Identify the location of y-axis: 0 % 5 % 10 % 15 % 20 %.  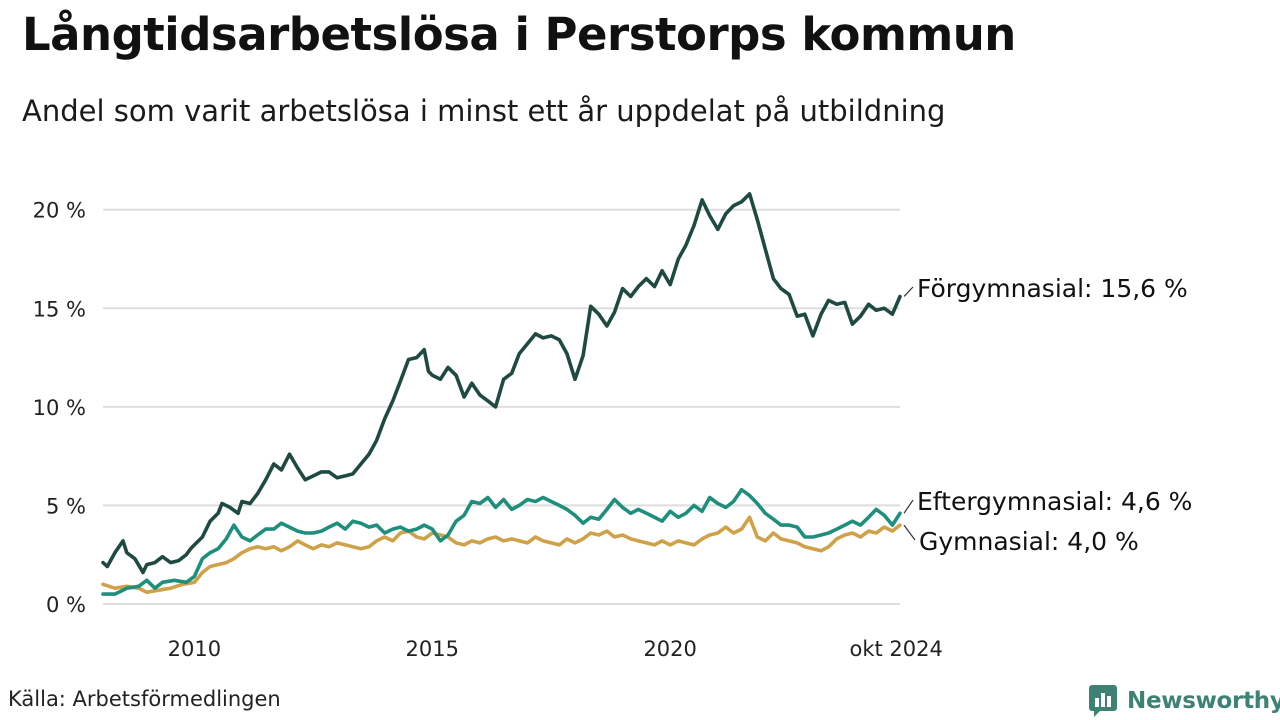
(59, 408).